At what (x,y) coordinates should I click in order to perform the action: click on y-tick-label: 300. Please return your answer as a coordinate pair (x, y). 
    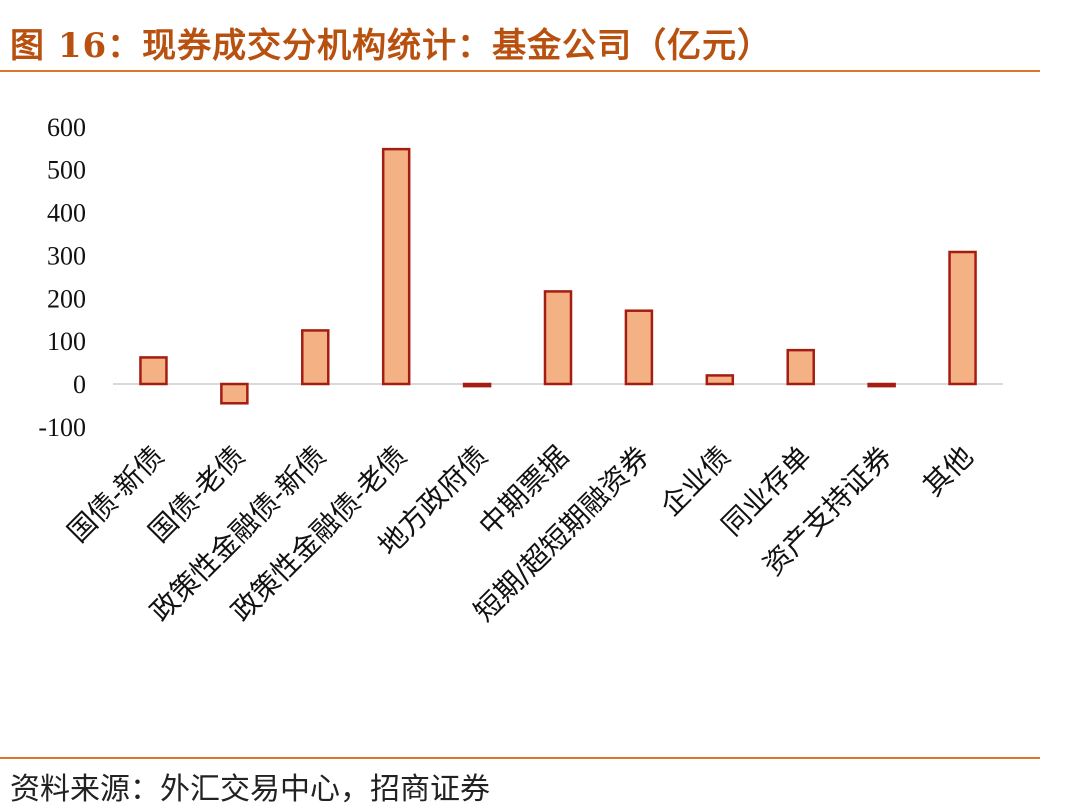
    Looking at the image, I should click on (66, 255).